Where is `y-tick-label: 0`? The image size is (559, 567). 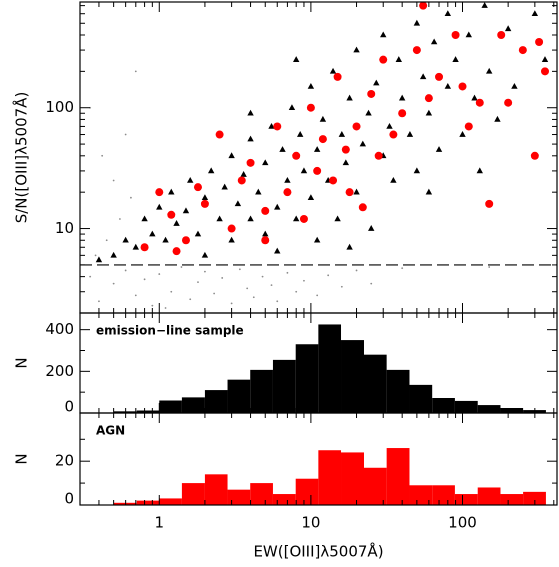 y-tick-label: 0 is located at coordinates (69, 407).